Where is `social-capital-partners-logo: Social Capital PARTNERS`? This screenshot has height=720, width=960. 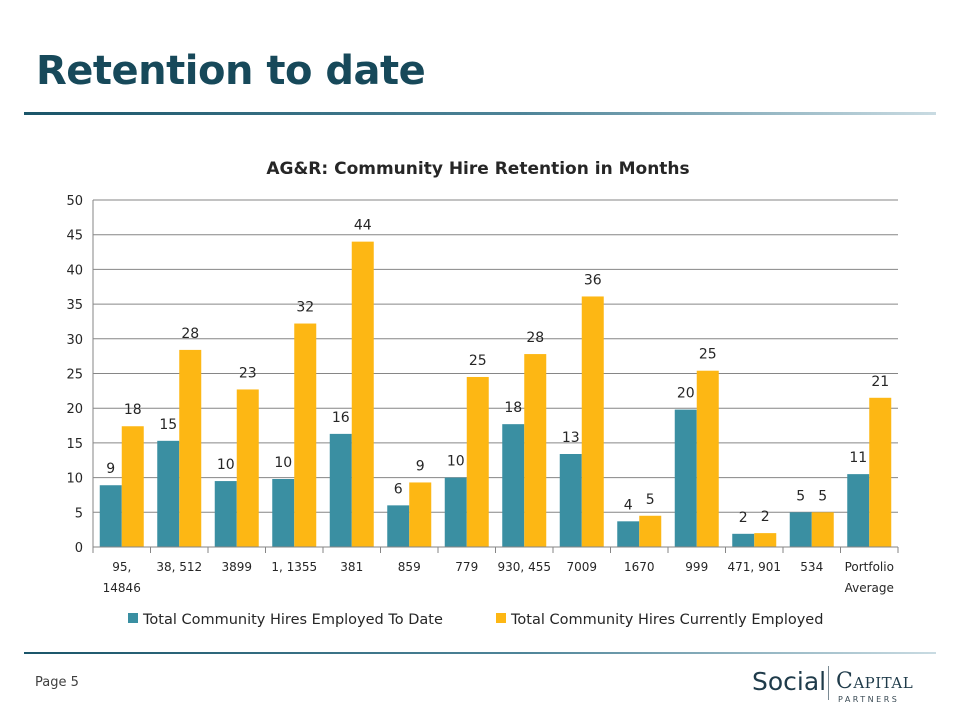 social-capital-partners-logo: Social Capital PARTNERS is located at coordinates (837, 686).